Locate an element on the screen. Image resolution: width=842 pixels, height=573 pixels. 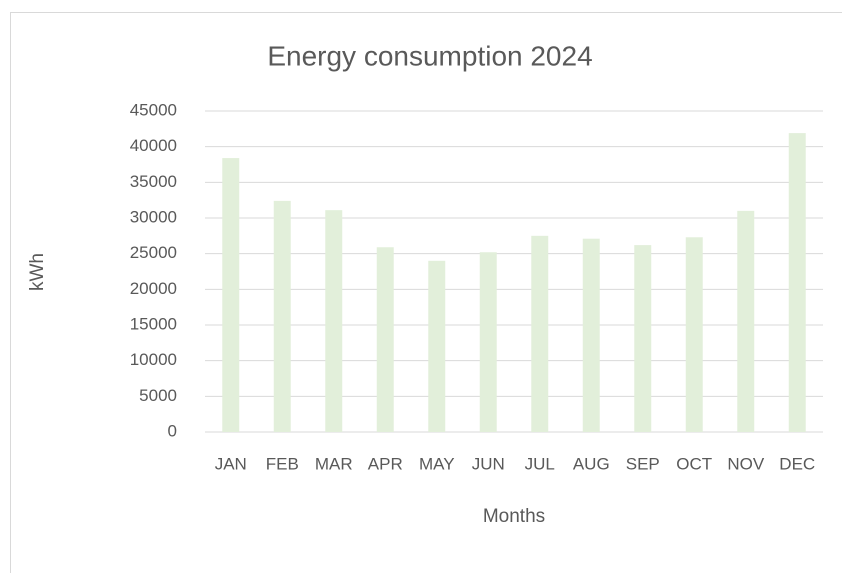
x-tick-label: OCT is located at coordinates (694, 463).